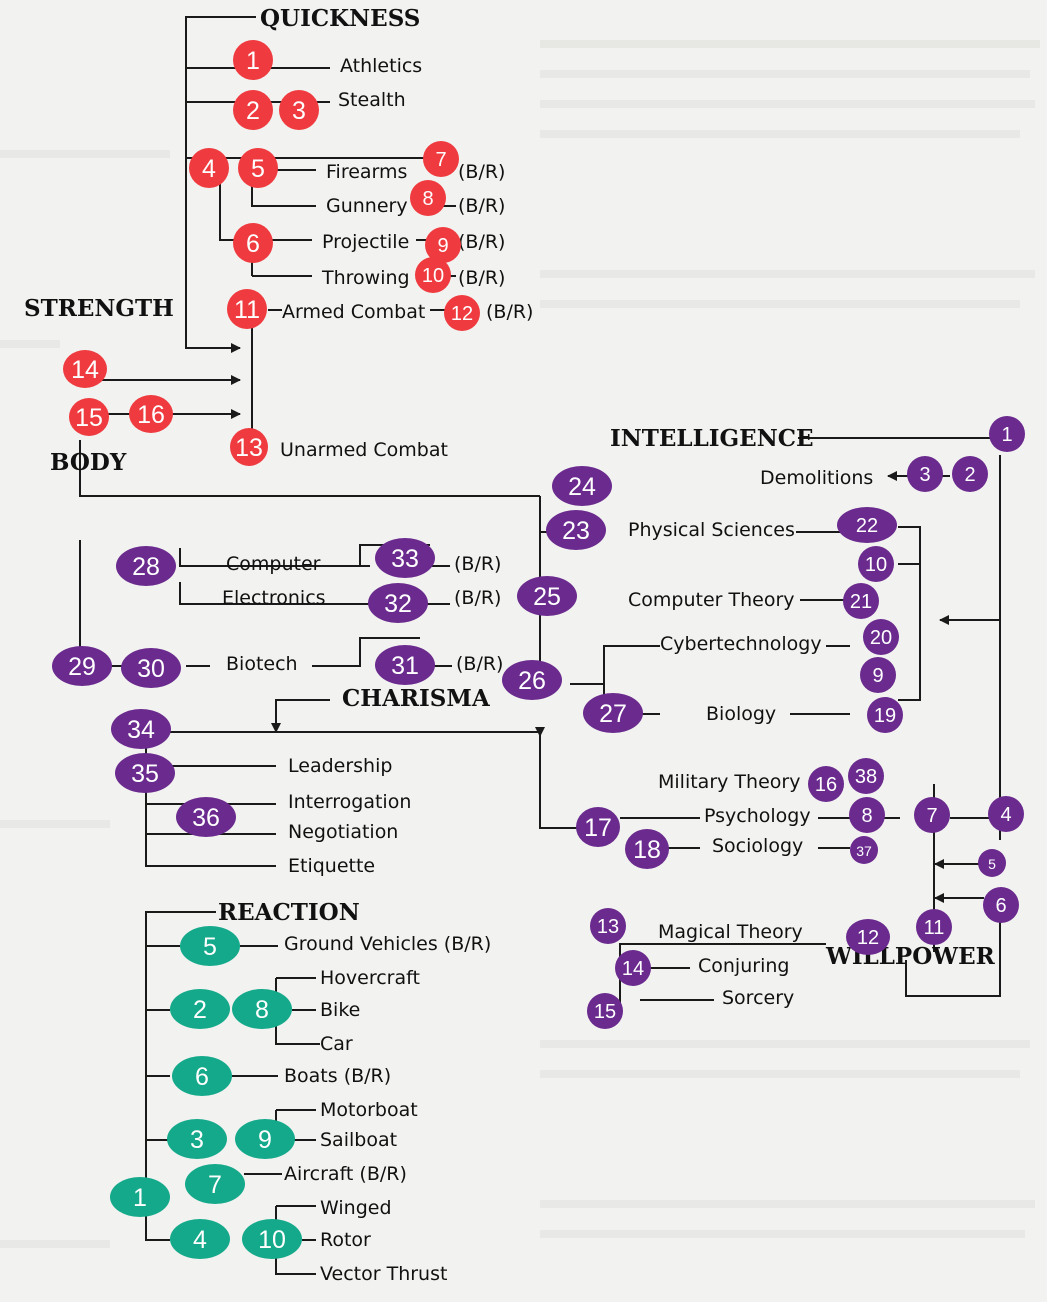 The height and width of the screenshot is (1302, 1047). I want to click on red-marker: 8, so click(428, 198).